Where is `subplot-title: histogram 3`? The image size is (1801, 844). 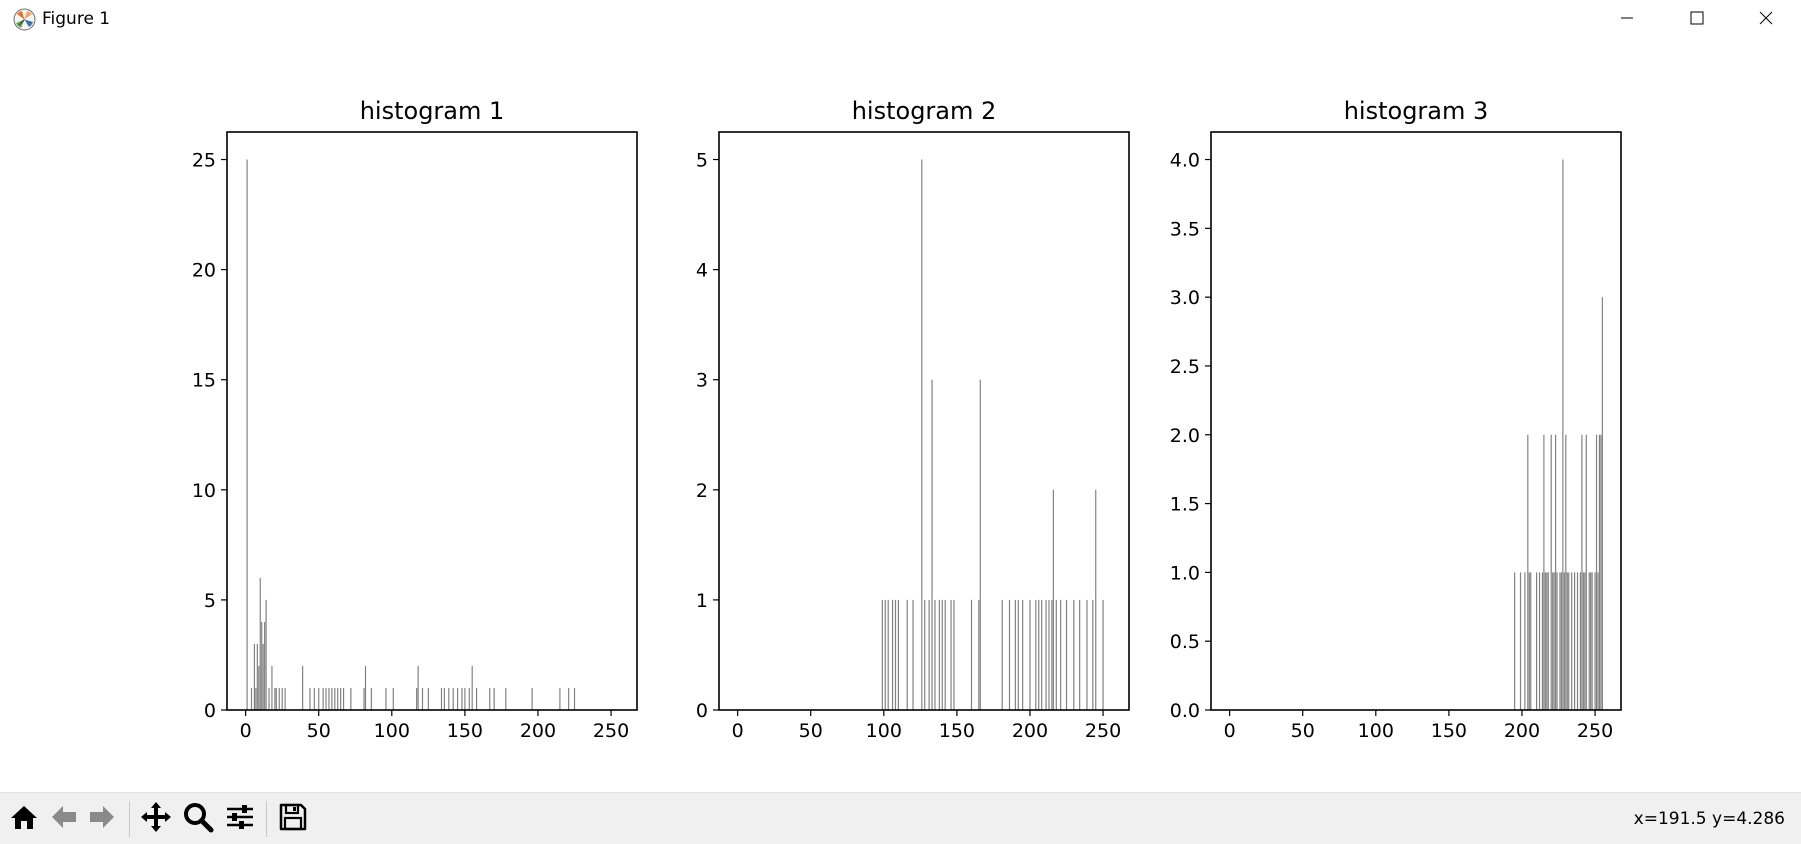 subplot-title: histogram 3 is located at coordinates (1416, 111).